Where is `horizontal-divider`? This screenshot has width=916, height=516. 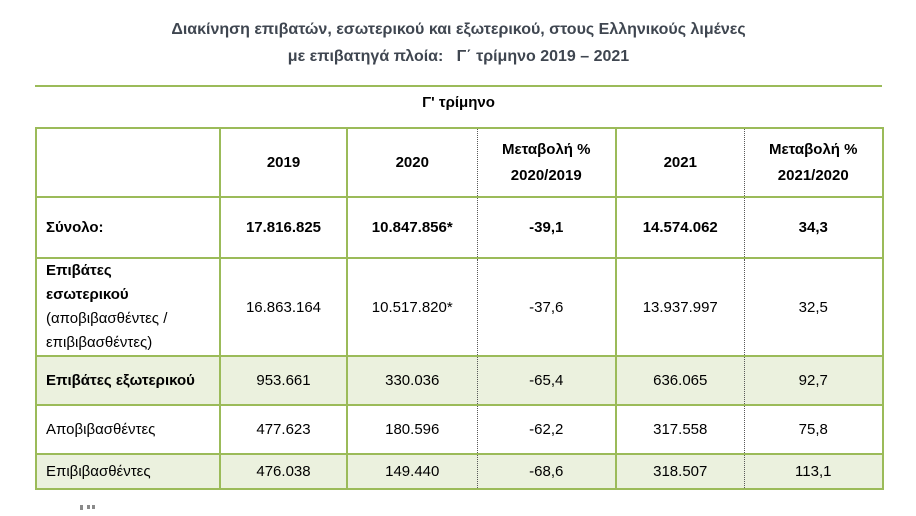 horizontal-divider is located at coordinates (458, 86).